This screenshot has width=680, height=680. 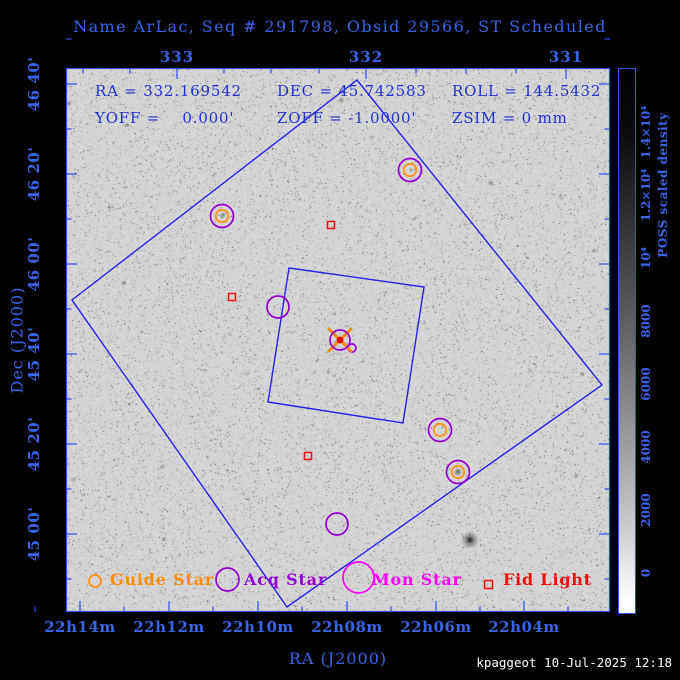 I want to click on info-dec: DEC = 45.742583, so click(x=352, y=91).